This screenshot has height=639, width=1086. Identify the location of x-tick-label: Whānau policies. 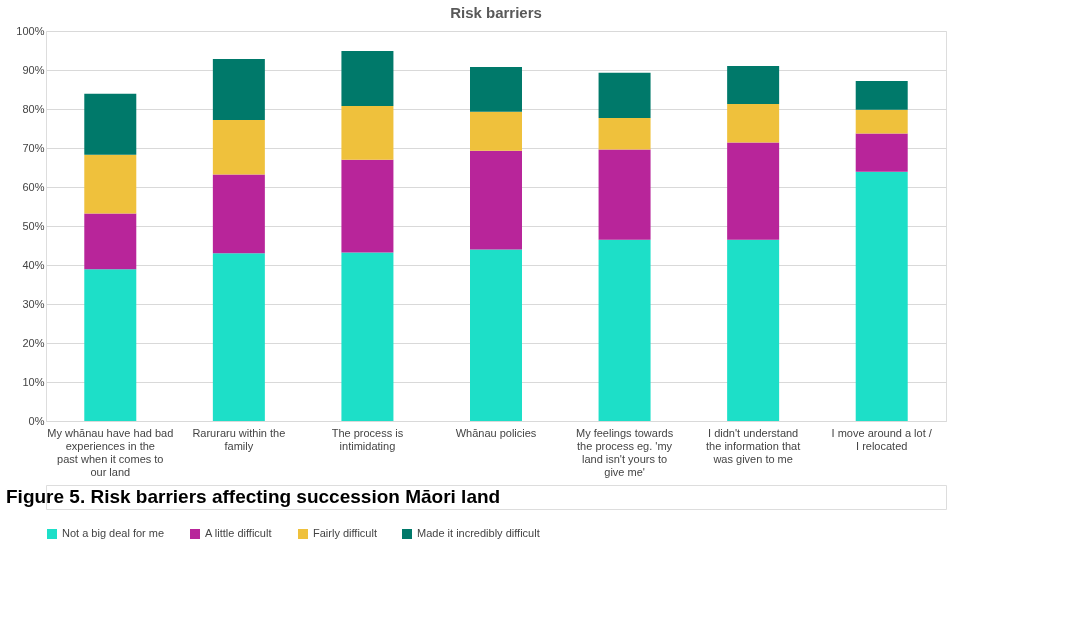
(496, 432).